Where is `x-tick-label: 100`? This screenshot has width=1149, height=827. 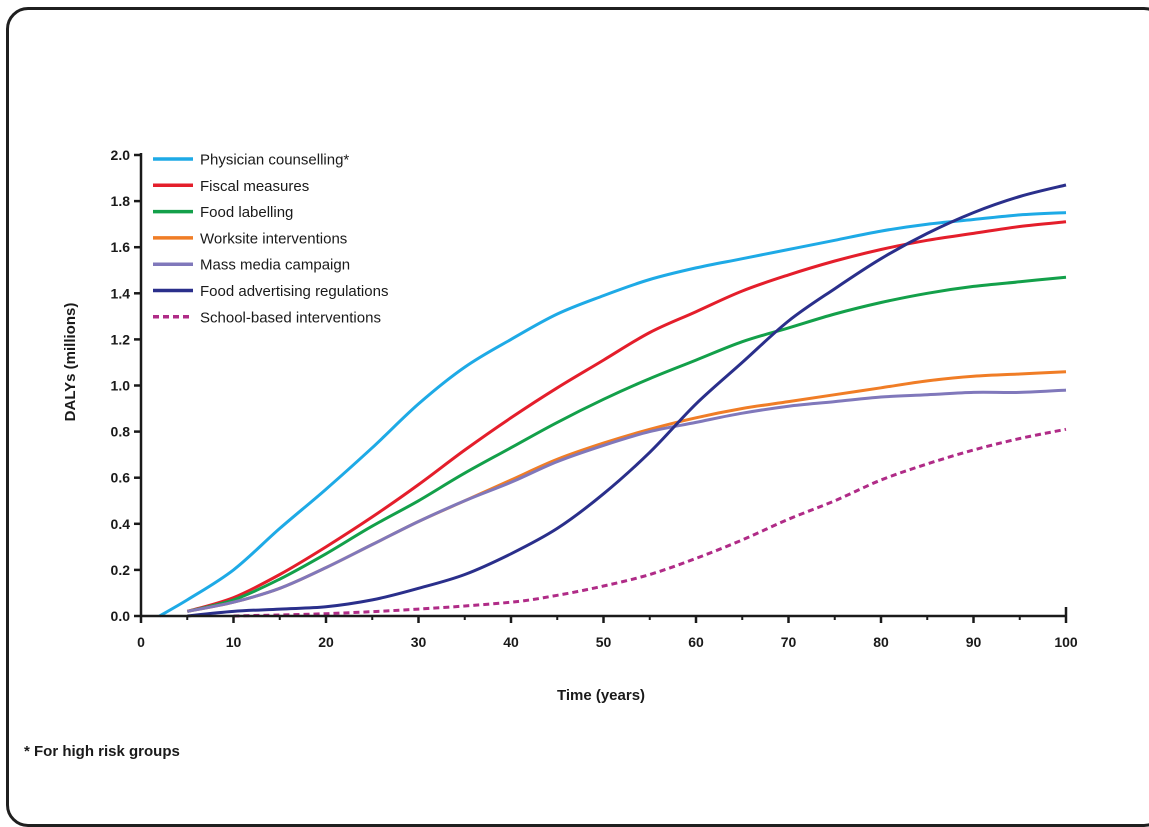 x-tick-label: 100 is located at coordinates (1066, 642).